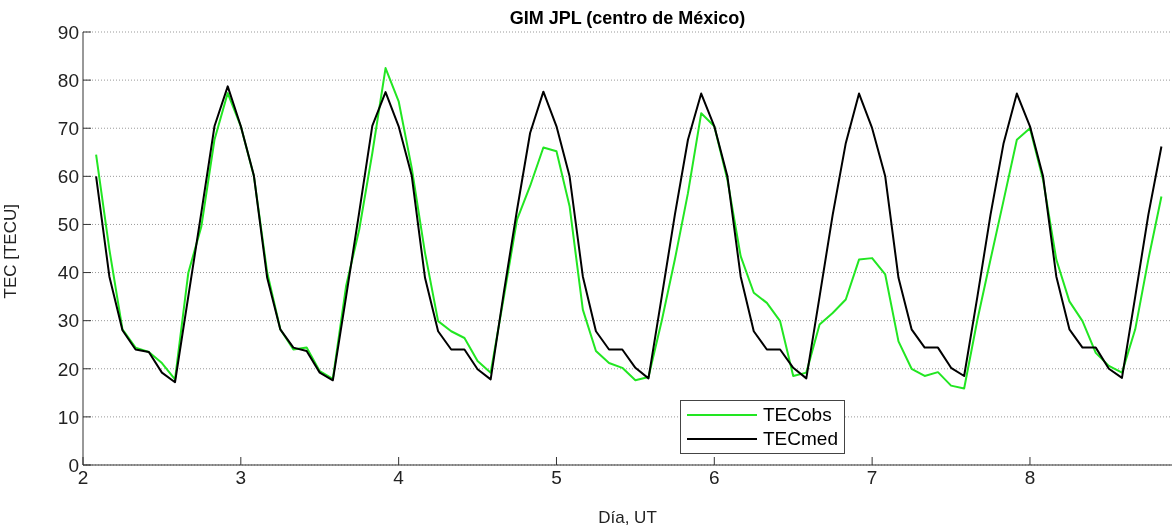 This screenshot has height=527, width=1174. Describe the element at coordinates (399, 478) in the screenshot. I see `x-tick-label: 4` at that location.